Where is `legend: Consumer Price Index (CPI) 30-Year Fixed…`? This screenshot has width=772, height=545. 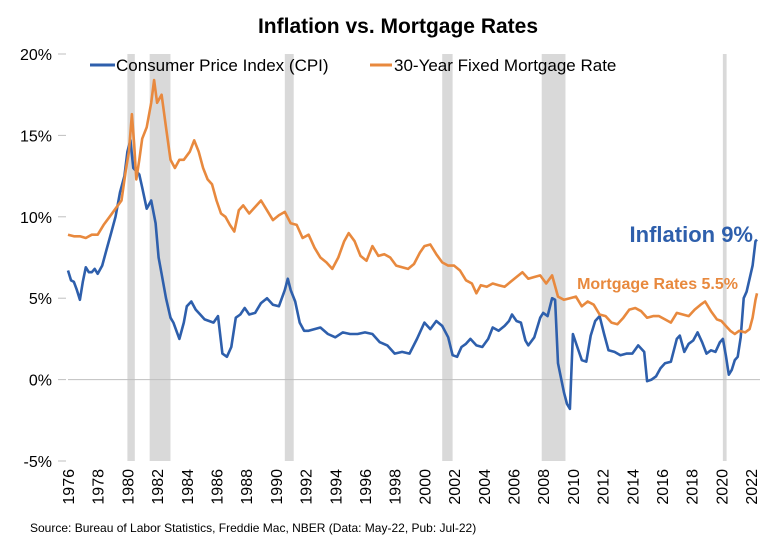 legend: Consumer Price Index (CPI) 30-Year Fixed… is located at coordinates (353, 65).